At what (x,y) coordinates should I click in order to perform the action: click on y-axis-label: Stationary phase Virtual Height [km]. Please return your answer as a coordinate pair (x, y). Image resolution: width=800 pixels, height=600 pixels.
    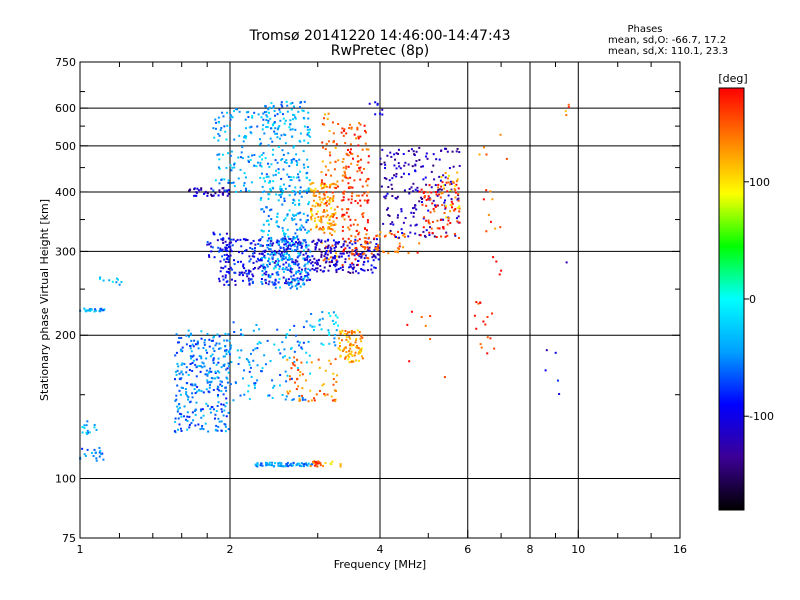
    Looking at the image, I should click on (44, 300).